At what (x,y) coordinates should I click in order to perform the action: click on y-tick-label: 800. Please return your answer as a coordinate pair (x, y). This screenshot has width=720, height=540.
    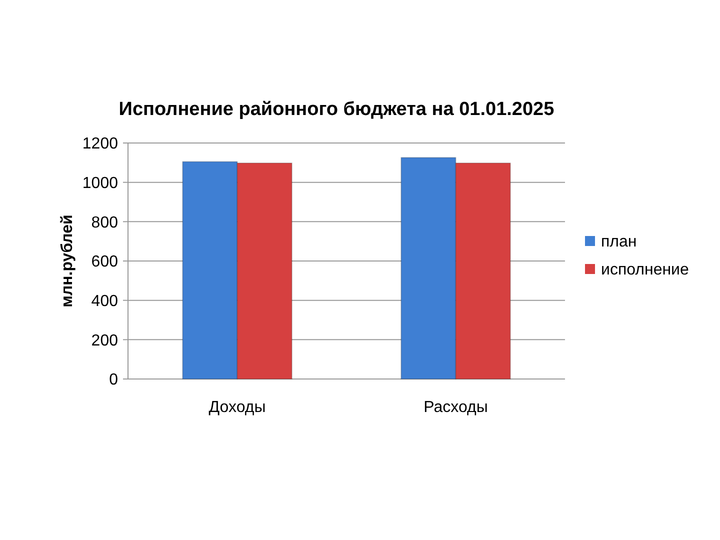
    Looking at the image, I should click on (104, 223).